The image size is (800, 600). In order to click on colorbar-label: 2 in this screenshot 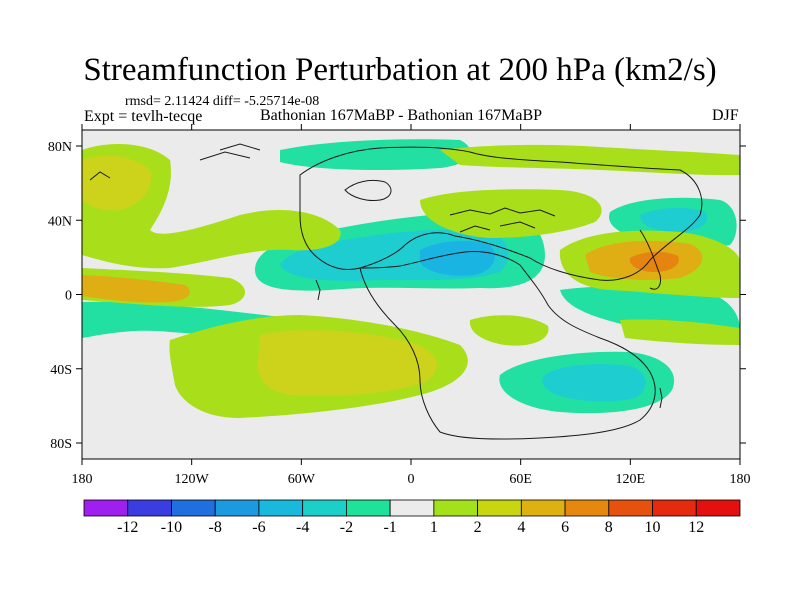, I will do `click(478, 527)`.